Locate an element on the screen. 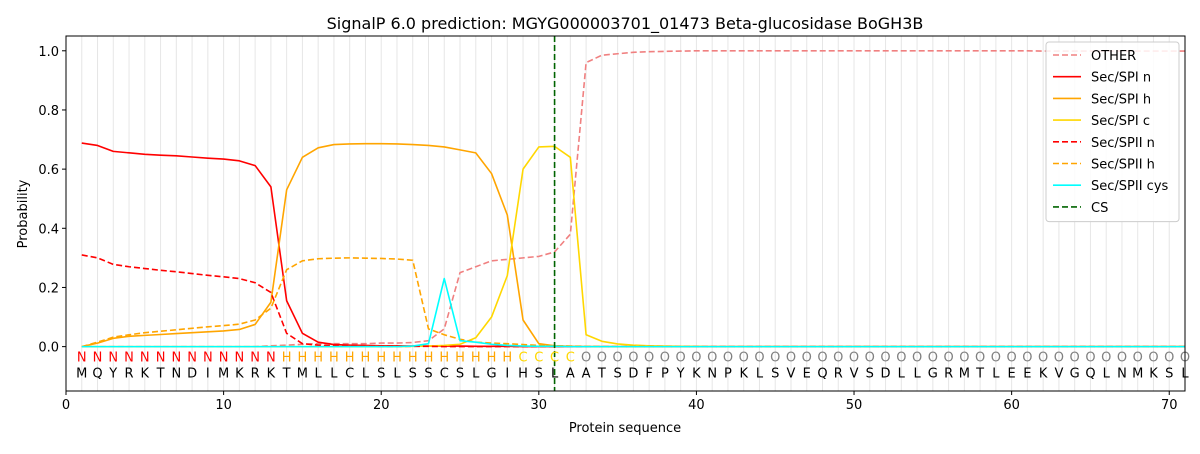 Image resolution: width=1200 pixels, height=454 pixels. x-tick-label: 30 is located at coordinates (539, 405).